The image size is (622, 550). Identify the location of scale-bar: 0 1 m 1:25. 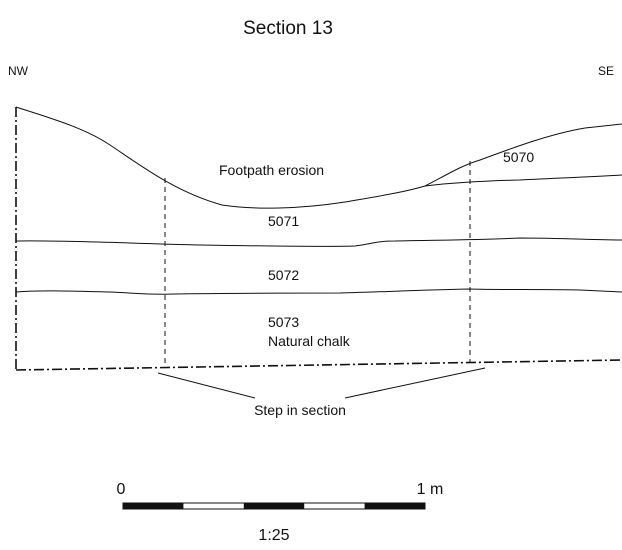
(280, 512).